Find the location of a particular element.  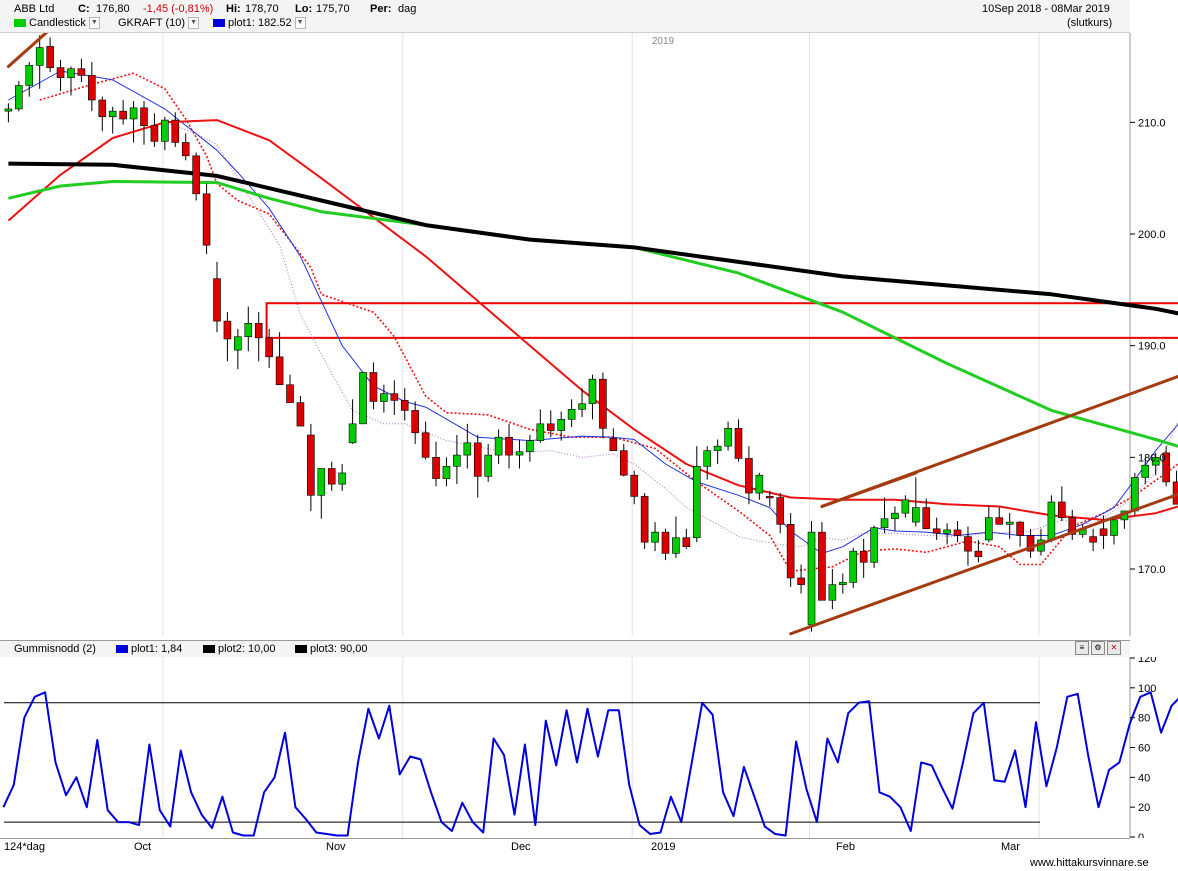

legend-sub-plot2: plot2: 10,00 is located at coordinates (239, 649).